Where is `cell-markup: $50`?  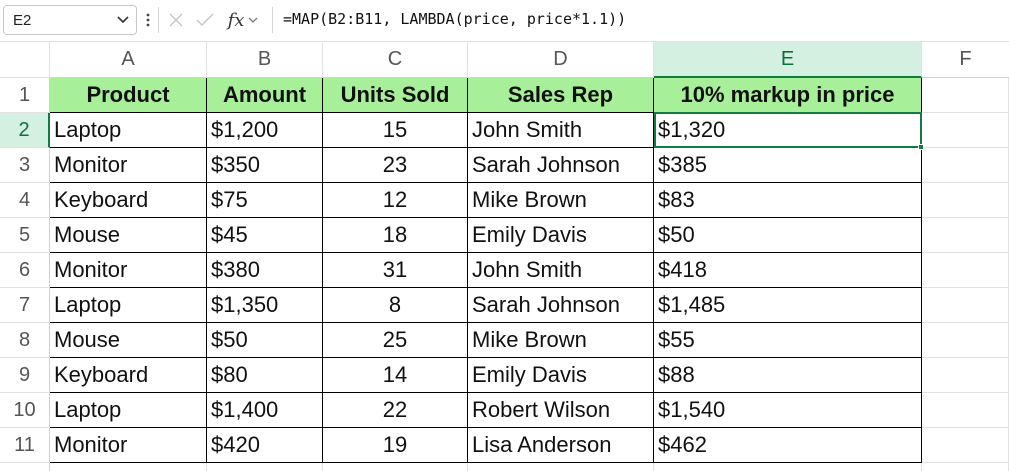
cell-markup: $50 is located at coordinates (788, 235).